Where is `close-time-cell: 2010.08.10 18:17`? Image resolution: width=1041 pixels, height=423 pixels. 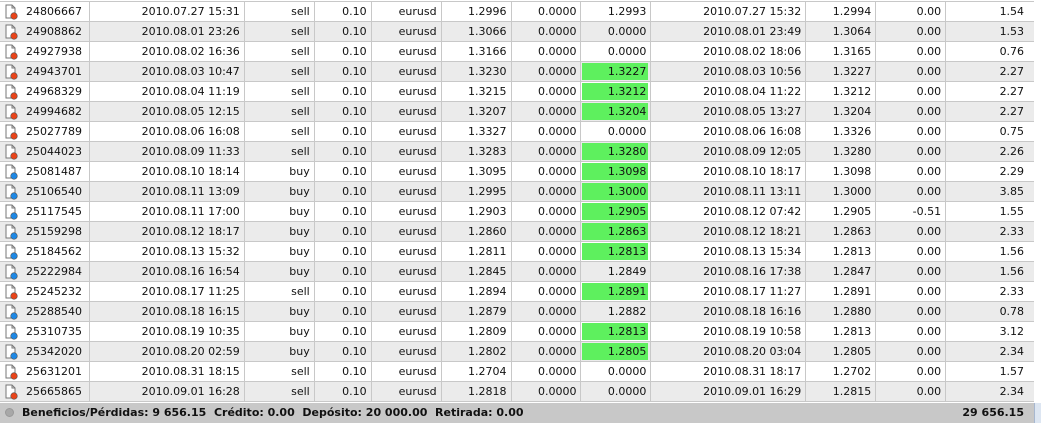
close-time-cell: 2010.08.10 18:17 is located at coordinates (729, 171).